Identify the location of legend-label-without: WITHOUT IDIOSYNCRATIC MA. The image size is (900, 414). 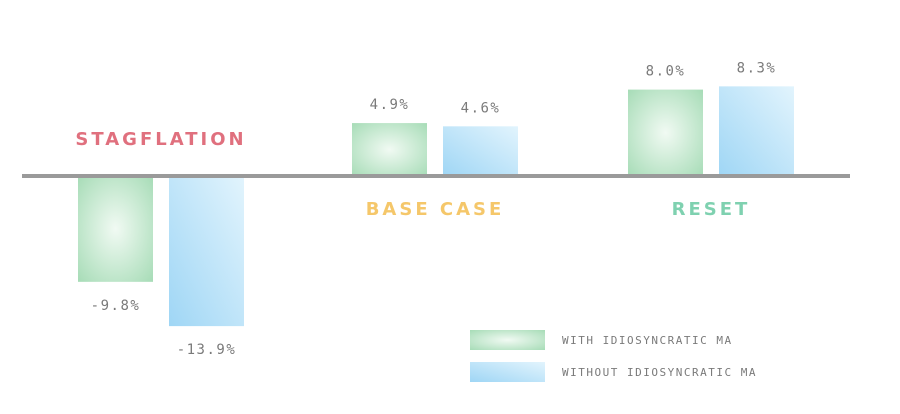
(659, 372).